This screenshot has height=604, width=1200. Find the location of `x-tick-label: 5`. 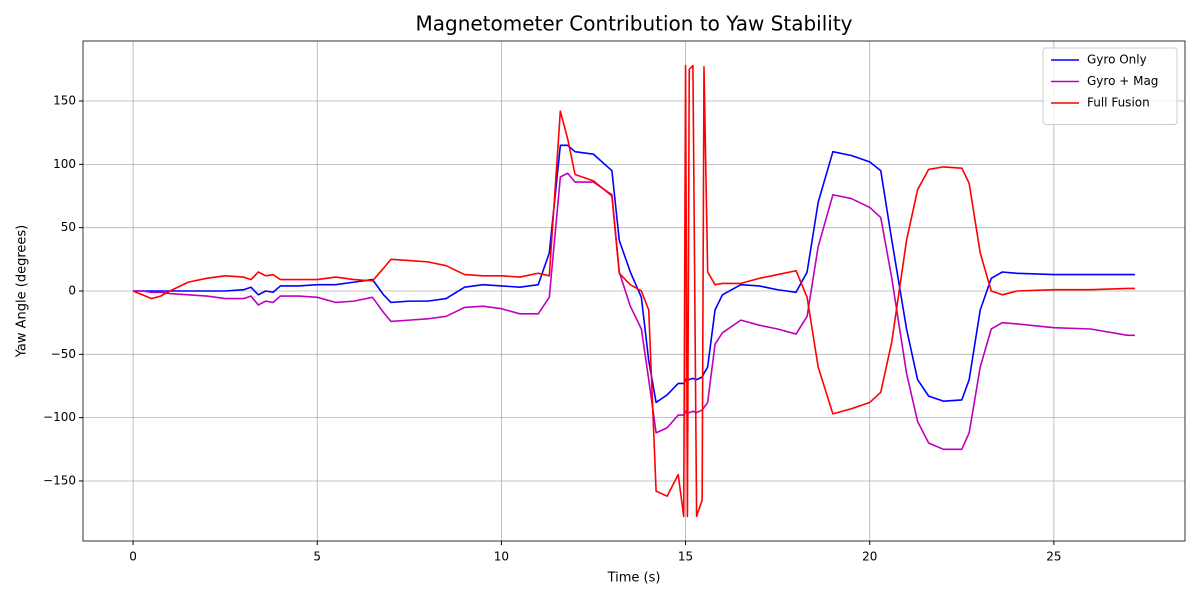

x-tick-label: 5 is located at coordinates (317, 557).